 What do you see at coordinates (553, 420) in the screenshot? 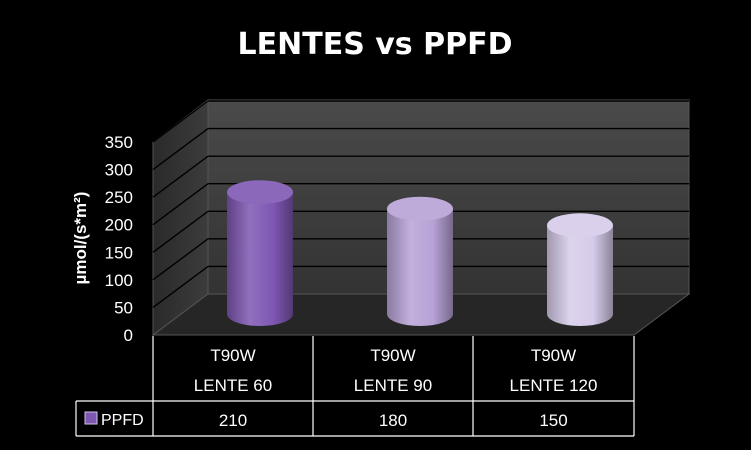
I see `data-label: 150` at bounding box center [553, 420].